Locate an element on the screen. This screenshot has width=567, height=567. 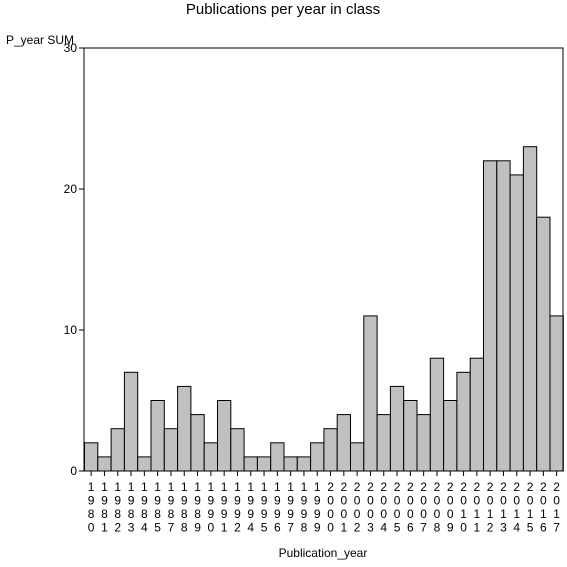
bar-1994 is located at coordinates (250, 464).